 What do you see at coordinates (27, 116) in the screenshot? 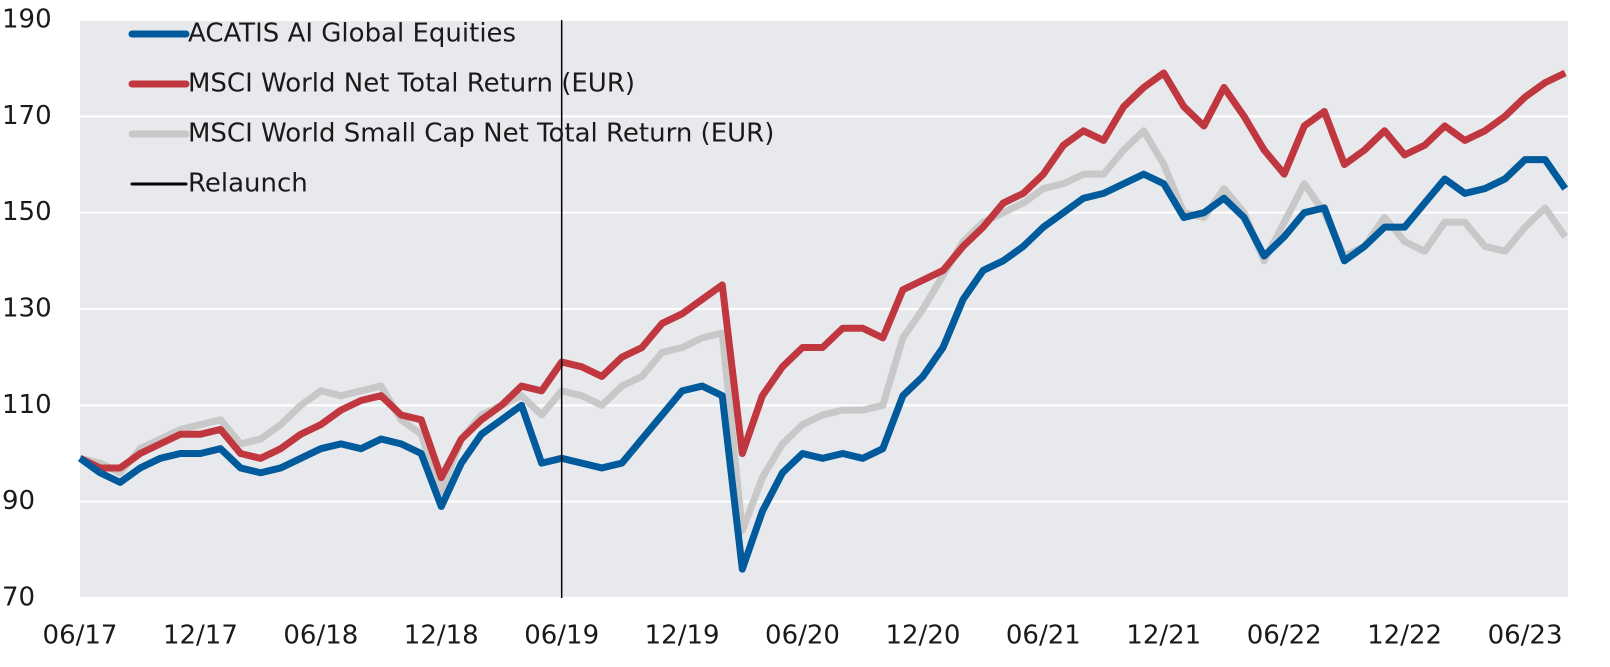
I see `y-tick-label: 170` at bounding box center [27, 116].